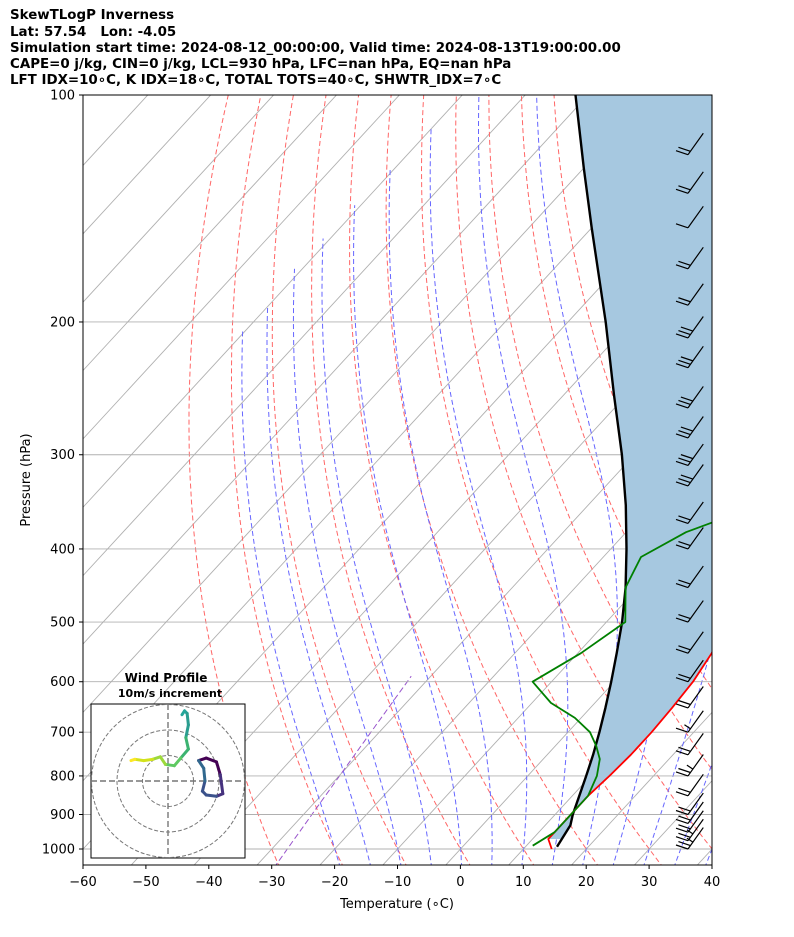 This screenshot has height=937, width=794. Describe the element at coordinates (170, 693) in the screenshot. I see `hodograph-subtitle: 10m/s increment` at that location.